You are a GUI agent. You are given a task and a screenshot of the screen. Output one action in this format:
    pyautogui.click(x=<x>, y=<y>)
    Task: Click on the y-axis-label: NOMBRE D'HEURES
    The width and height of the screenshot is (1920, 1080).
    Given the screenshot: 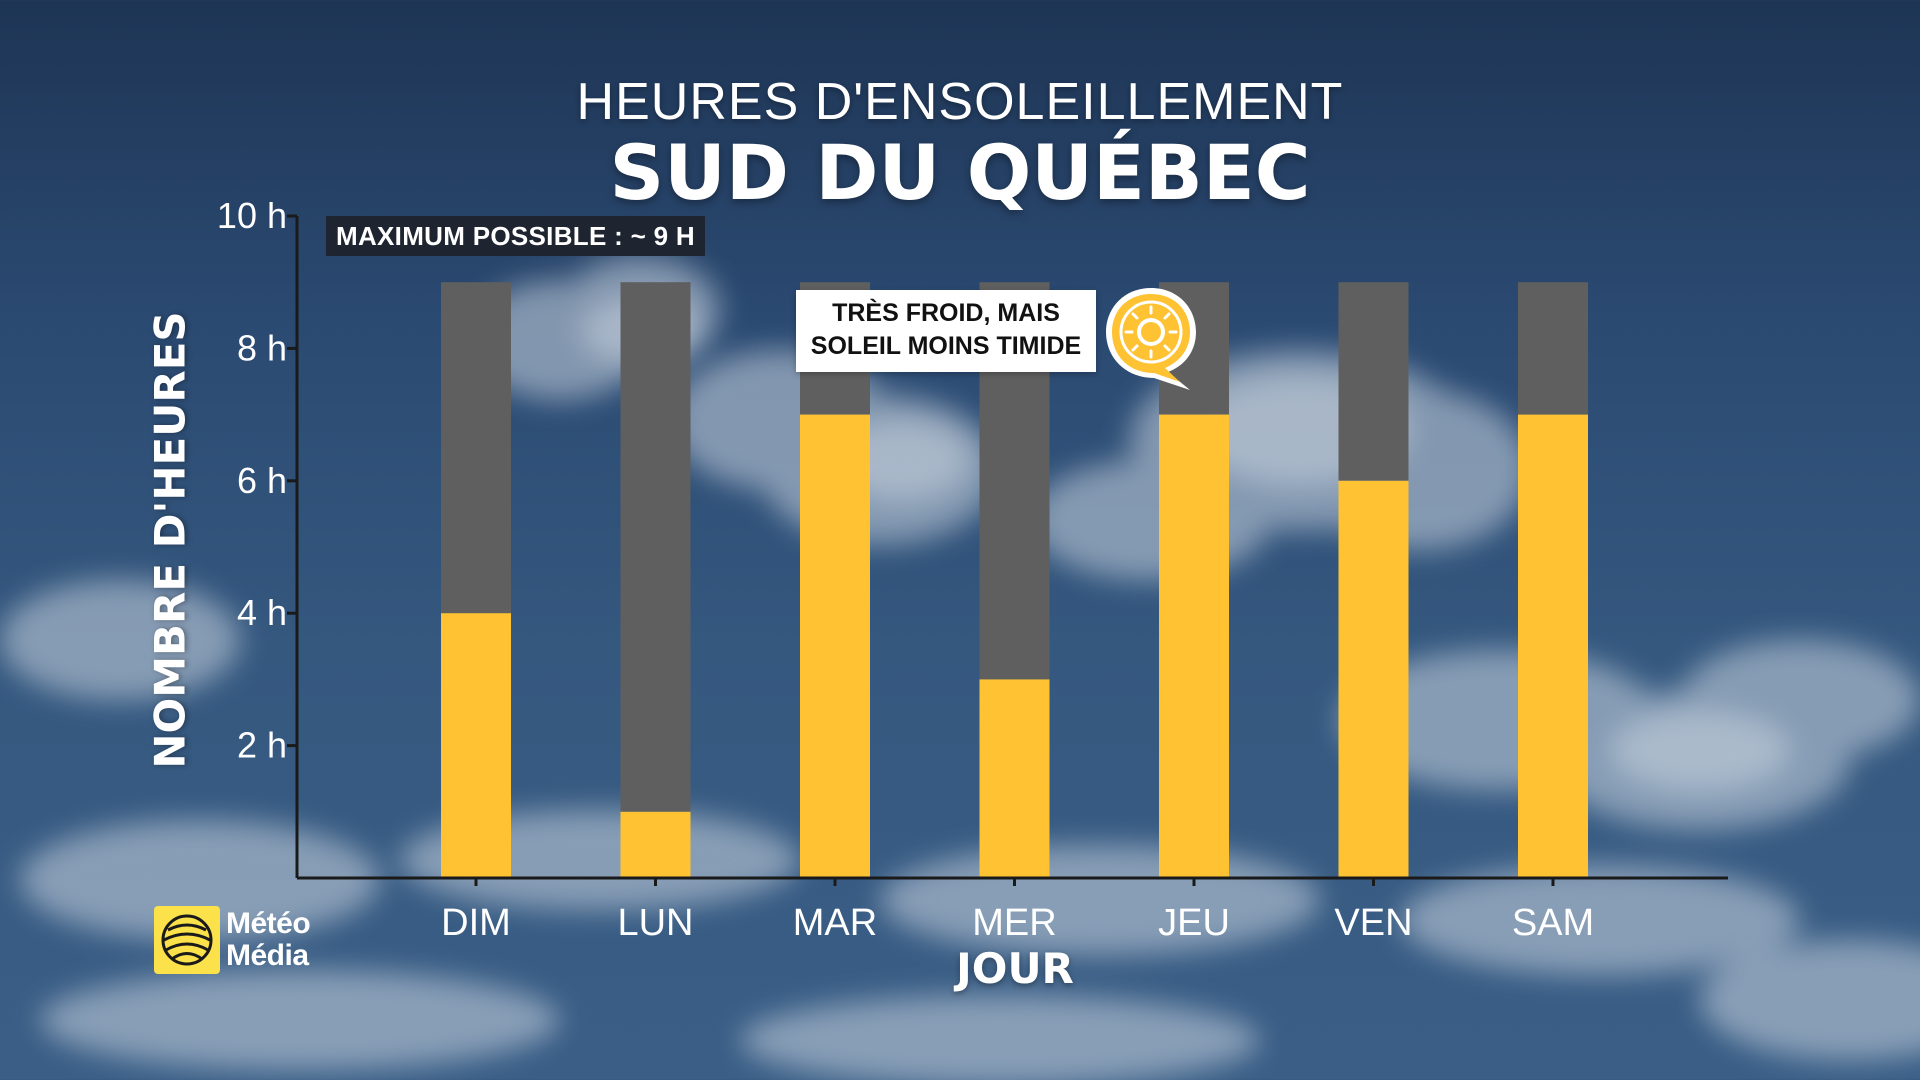 What is the action you would take?
    pyautogui.click(x=170, y=540)
    